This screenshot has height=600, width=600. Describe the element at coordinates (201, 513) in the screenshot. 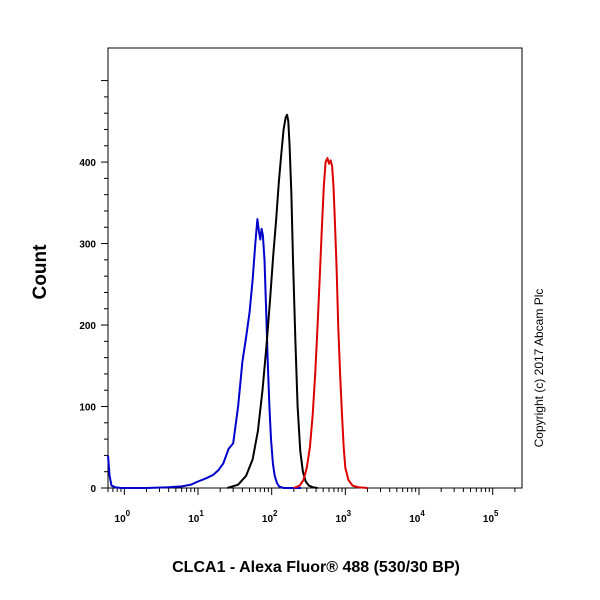

I see `x-tick-exponent: 1` at that location.